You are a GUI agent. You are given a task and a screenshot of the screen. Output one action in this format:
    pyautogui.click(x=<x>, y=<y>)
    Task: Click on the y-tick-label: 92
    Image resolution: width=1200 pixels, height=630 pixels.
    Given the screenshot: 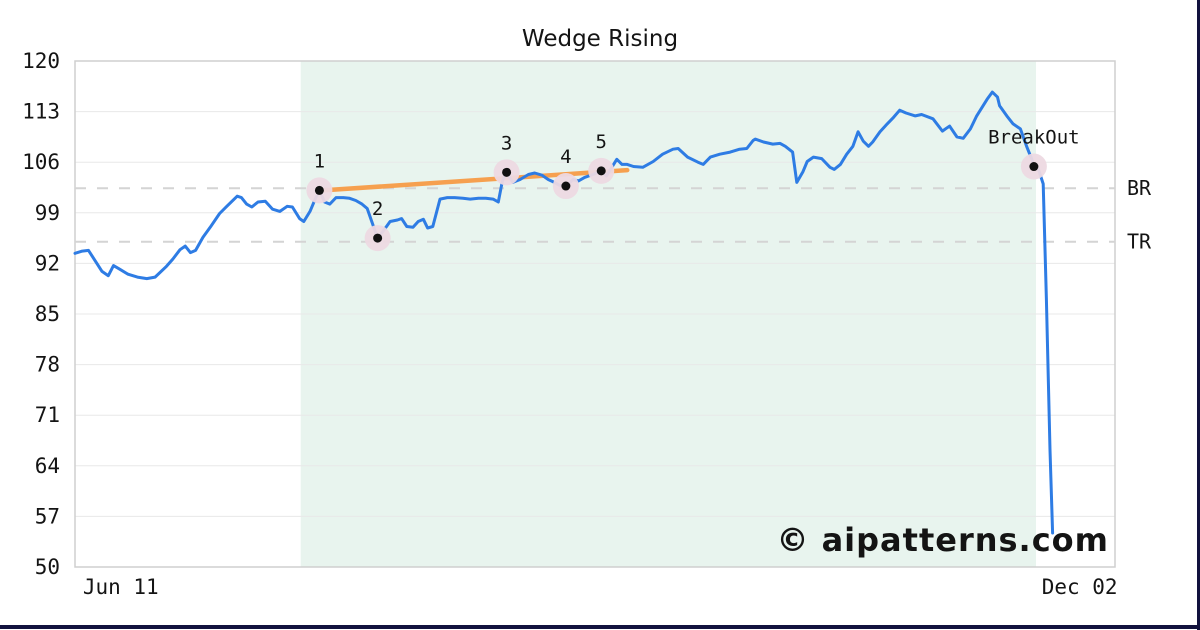 What is the action you would take?
    pyautogui.click(x=47, y=263)
    